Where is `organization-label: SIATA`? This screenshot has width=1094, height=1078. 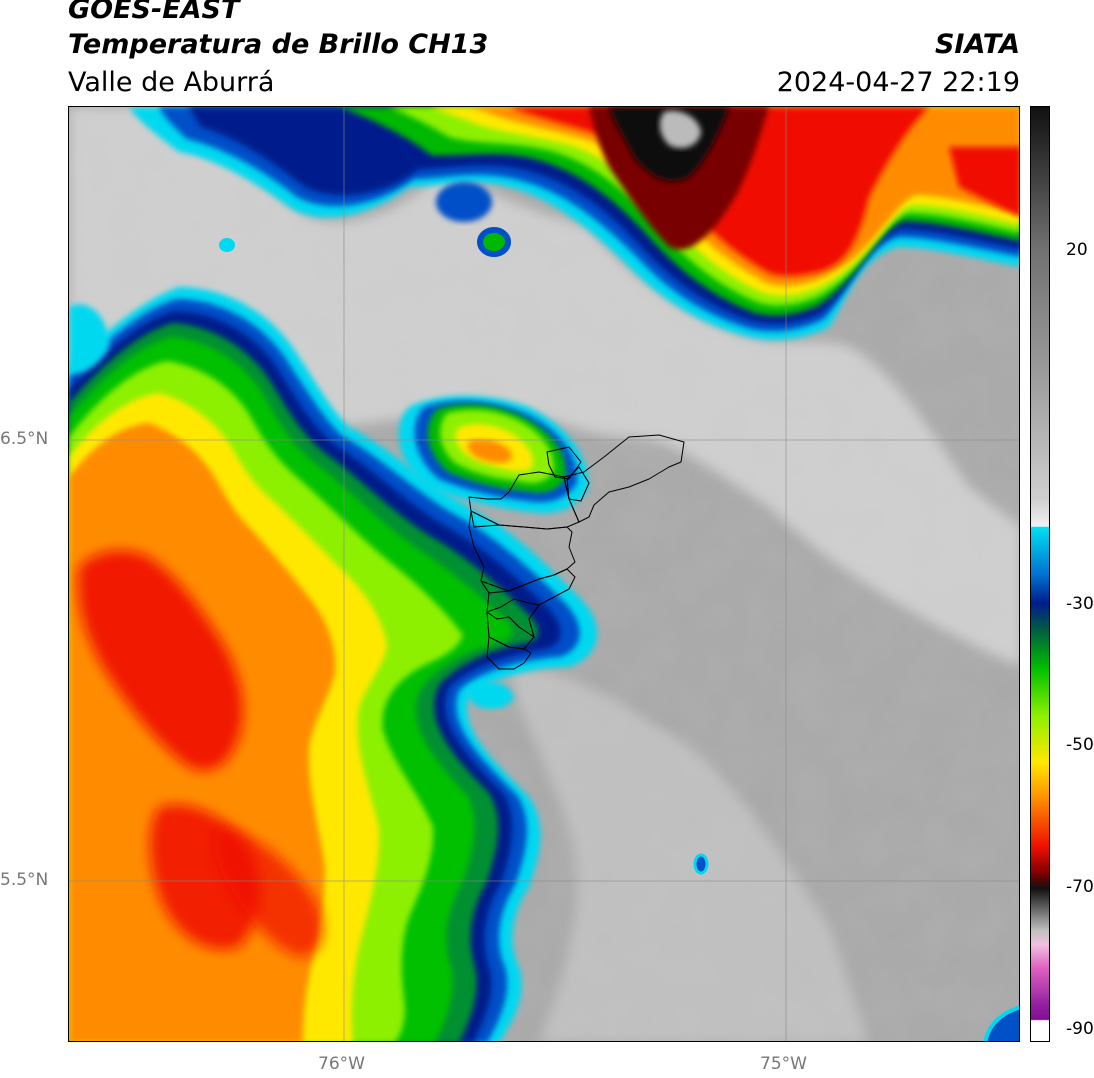 organization-label: SIATA is located at coordinates (977, 44).